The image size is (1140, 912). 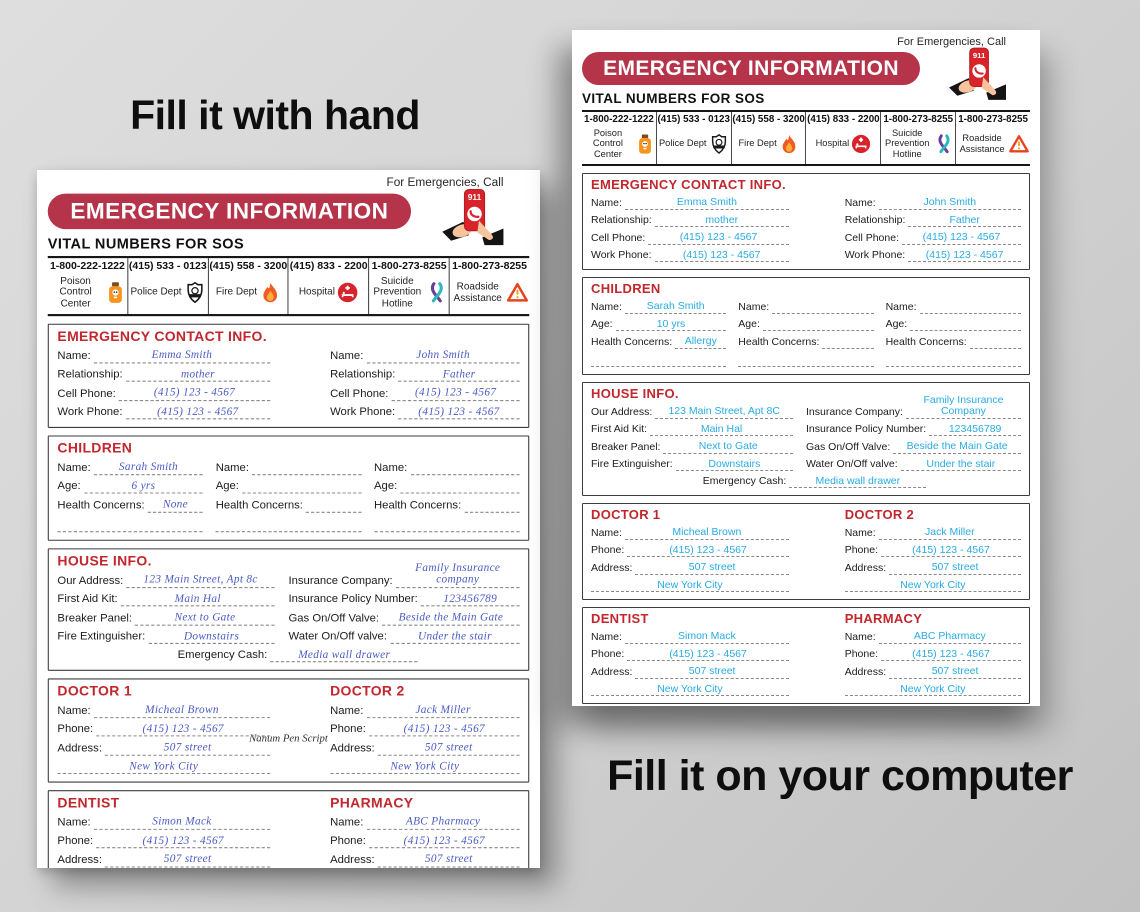 I want to click on child2-name-field: Name:, so click(x=289, y=467).